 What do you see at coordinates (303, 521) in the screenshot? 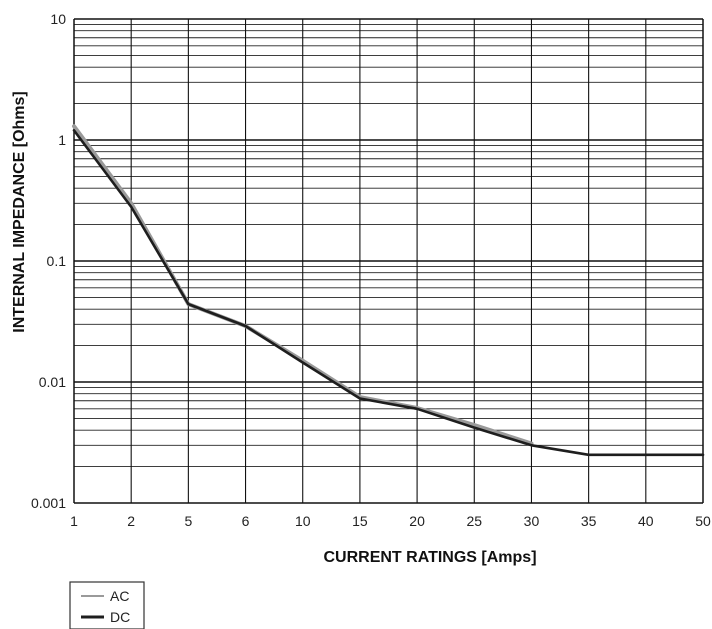
I see `x-tick-label: 10` at bounding box center [303, 521].